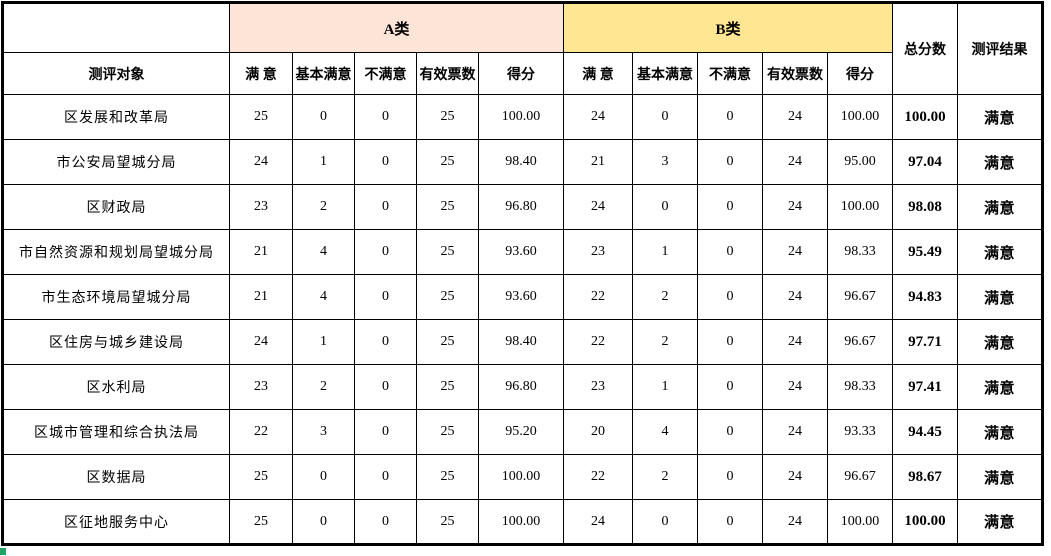 The height and width of the screenshot is (556, 1051). What do you see at coordinates (116, 522) in the screenshot?
I see `org-name-cell: 区征地服务中心` at bounding box center [116, 522].